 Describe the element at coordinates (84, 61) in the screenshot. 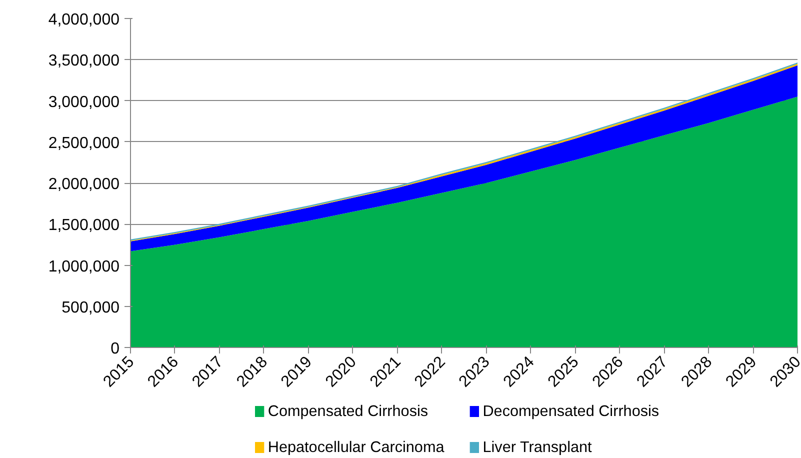

I see `y-tick-label: 3,500,000` at that location.